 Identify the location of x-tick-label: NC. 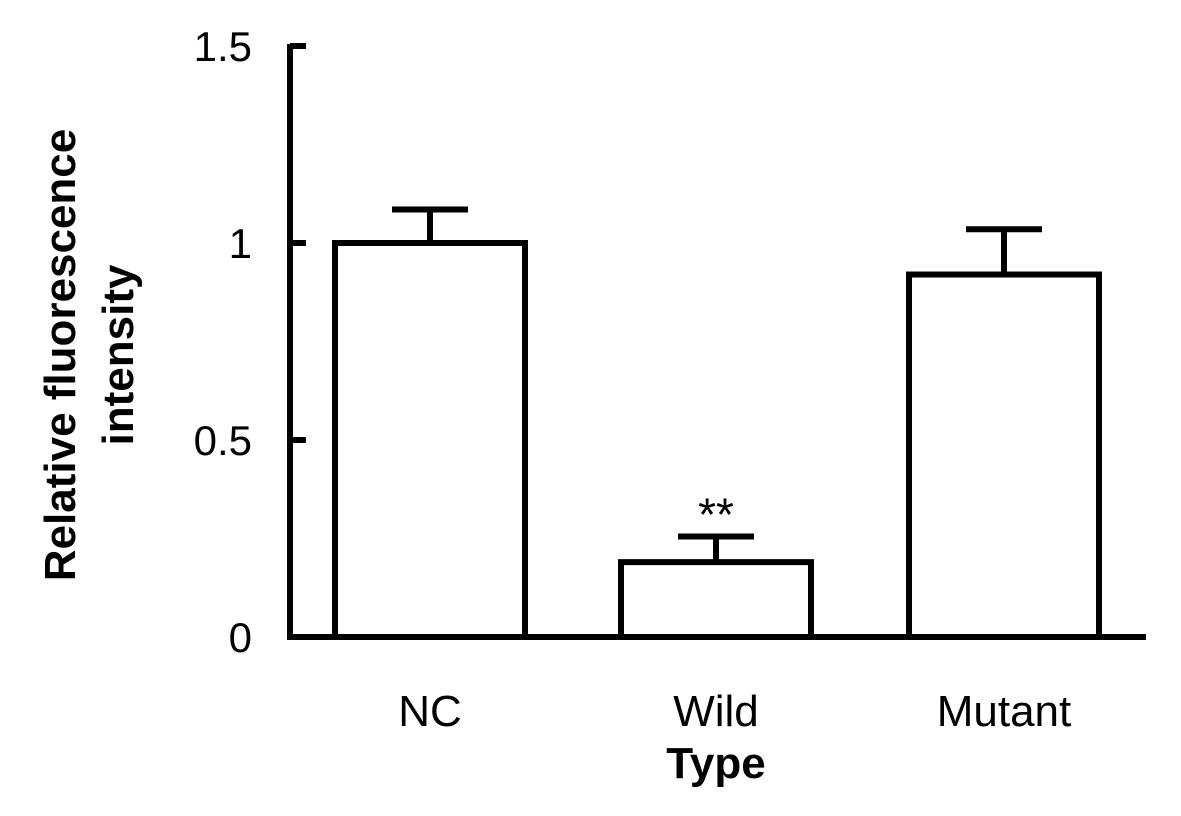
(430, 711).